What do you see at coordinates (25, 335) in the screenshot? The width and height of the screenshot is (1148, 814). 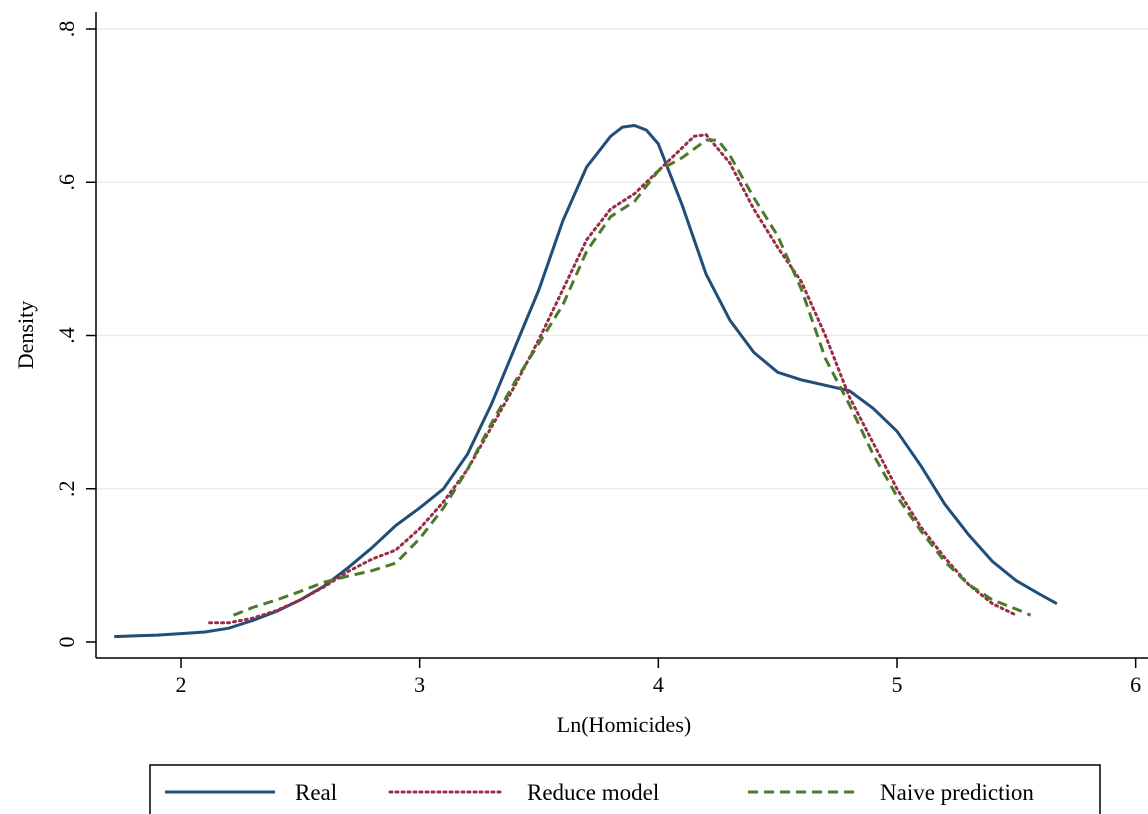 I see `y-axis-title: Density` at bounding box center [25, 335].